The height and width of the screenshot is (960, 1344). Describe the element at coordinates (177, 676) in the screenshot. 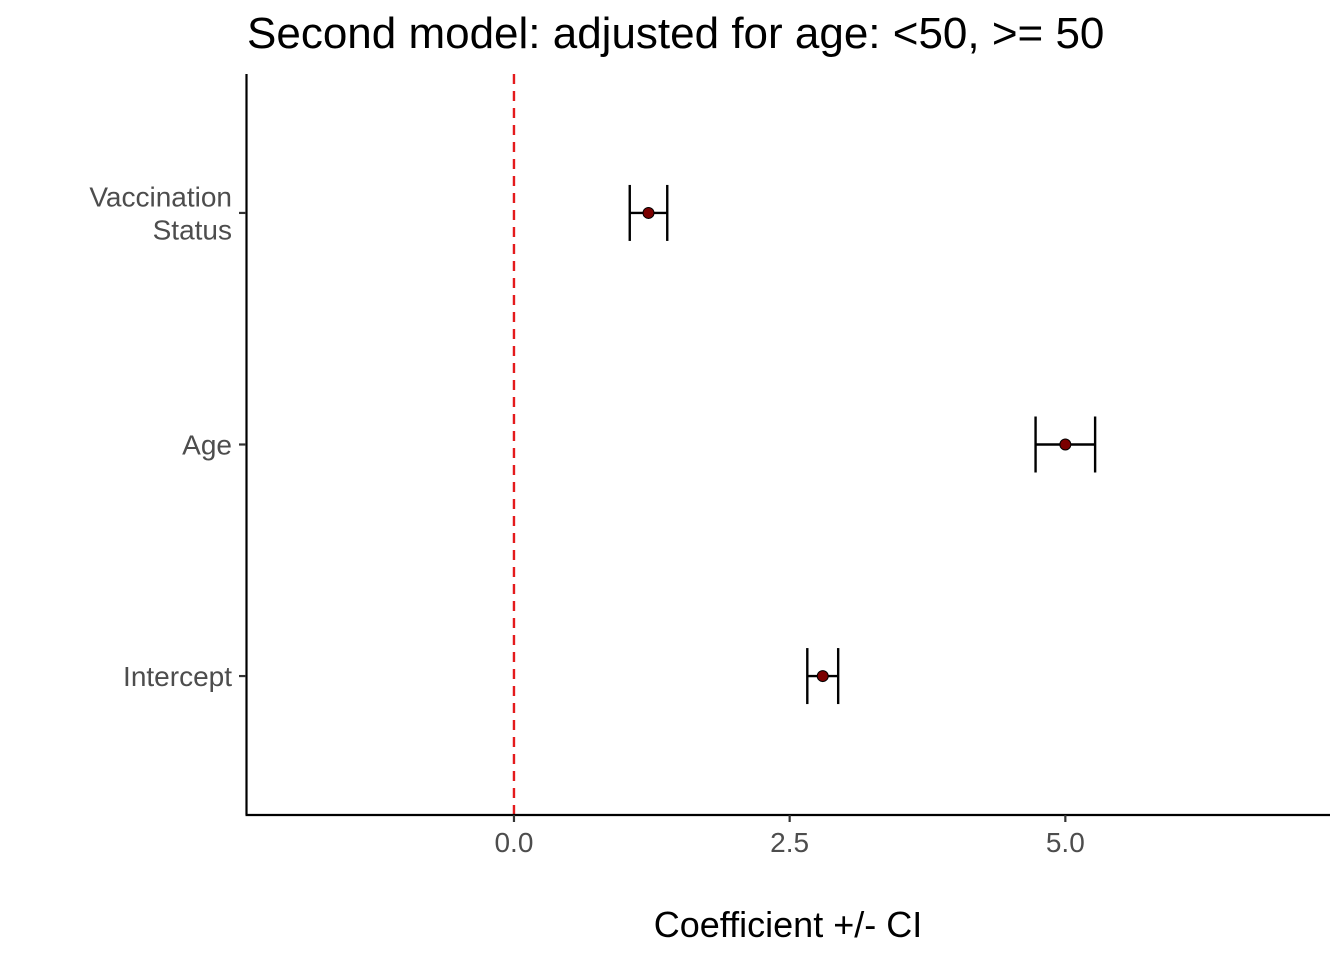

I see `y-tick-label: Intercept` at that location.